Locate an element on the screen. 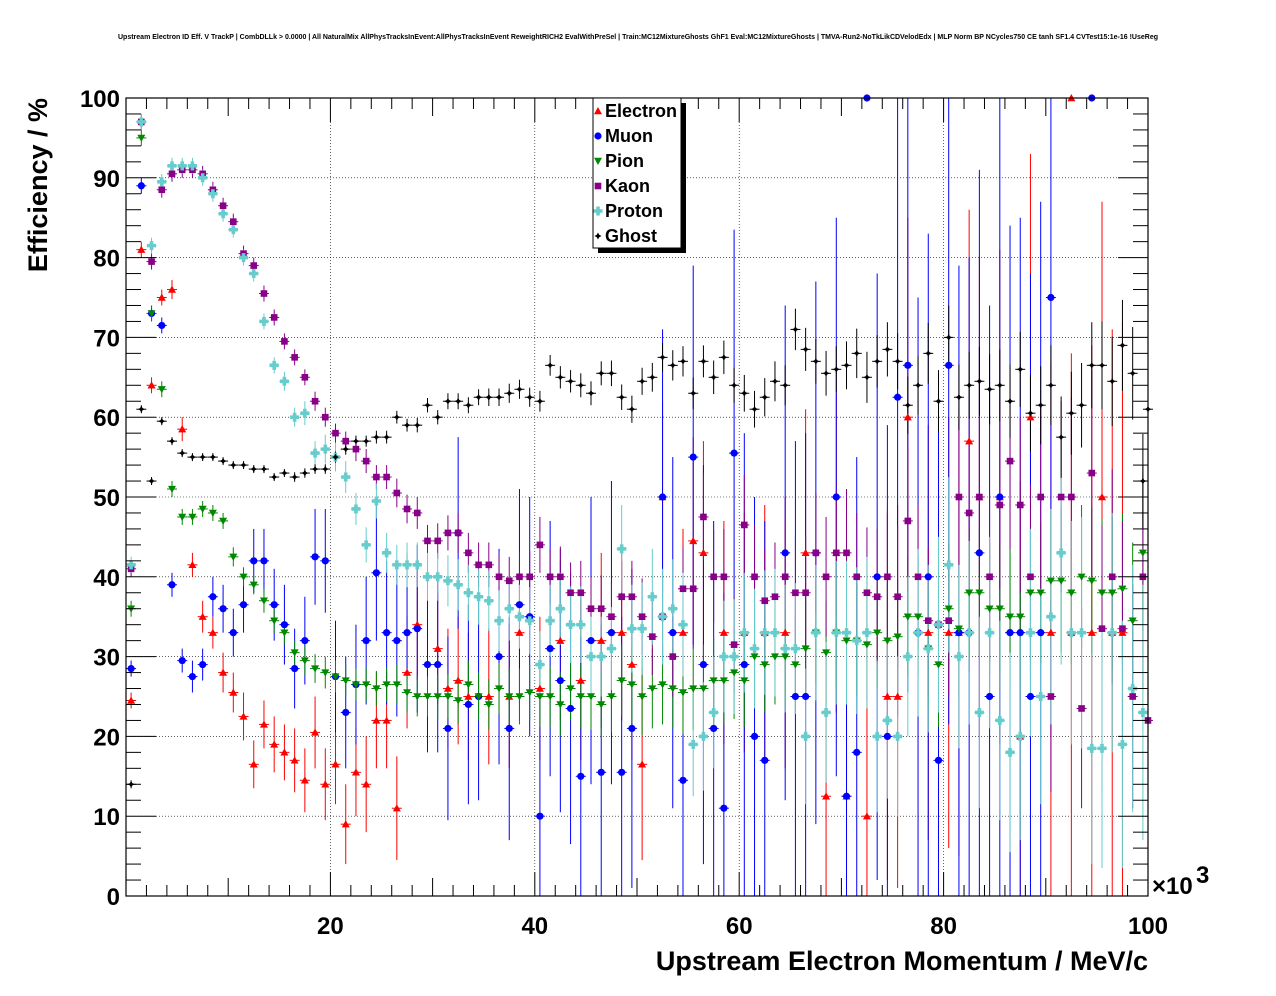 The image size is (1276, 996). y-tick-label: 60 is located at coordinates (106, 418).